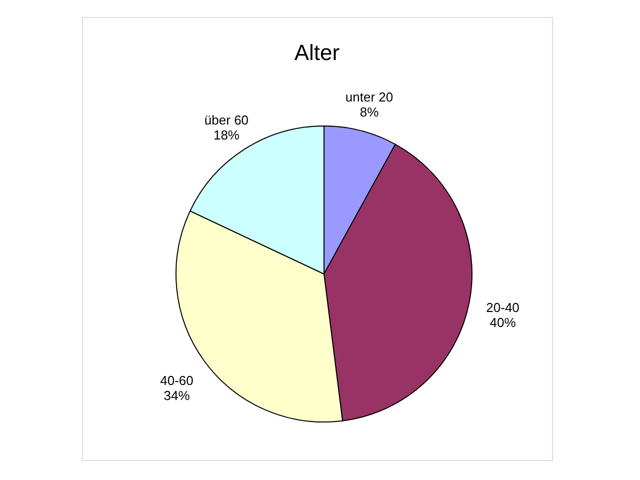 The height and width of the screenshot is (480, 640). What do you see at coordinates (503, 322) in the screenshot?
I see `data-label: 40%` at bounding box center [503, 322].